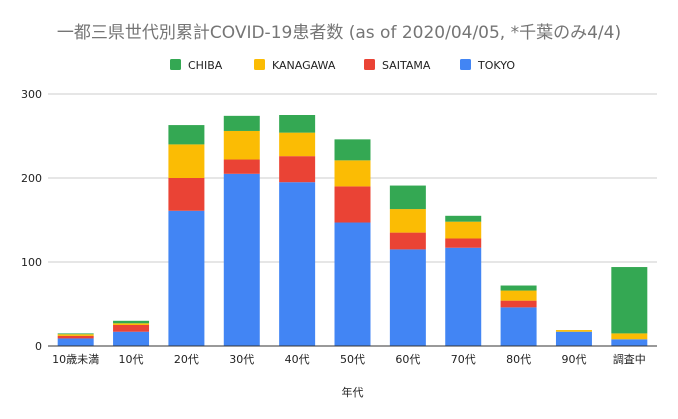 This screenshot has height=419, width=678. What do you see at coordinates (496, 65) in the screenshot?
I see `legend-label: TOKYO` at bounding box center [496, 65].